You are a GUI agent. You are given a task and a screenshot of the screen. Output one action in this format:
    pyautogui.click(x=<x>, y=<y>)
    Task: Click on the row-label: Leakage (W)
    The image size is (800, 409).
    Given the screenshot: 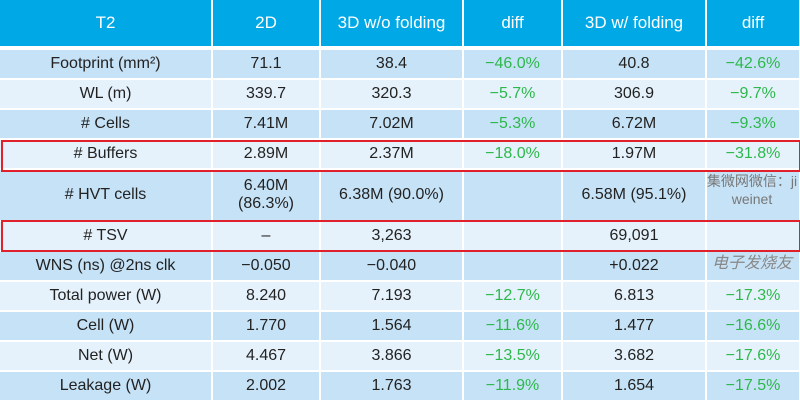 What is the action you would take?
    pyautogui.click(x=106, y=386)
    